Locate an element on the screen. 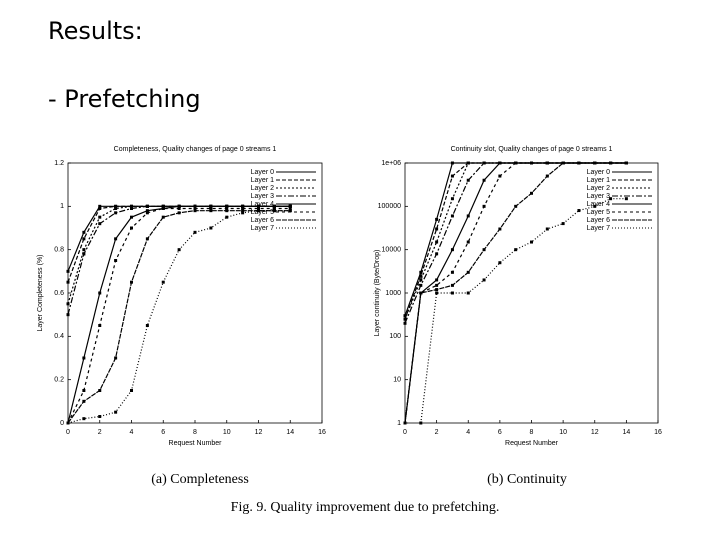  y-tick-label: 10 is located at coordinates (397, 380).